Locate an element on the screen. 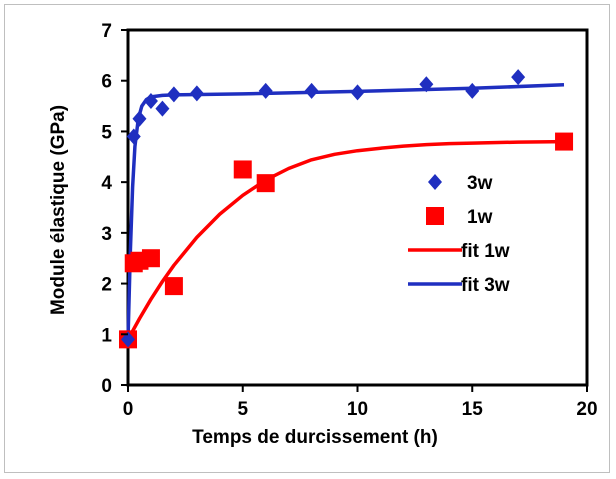 The width and height of the screenshot is (616, 479). legend: 3w 1w fit 1w fit 3w is located at coordinates (459, 234).